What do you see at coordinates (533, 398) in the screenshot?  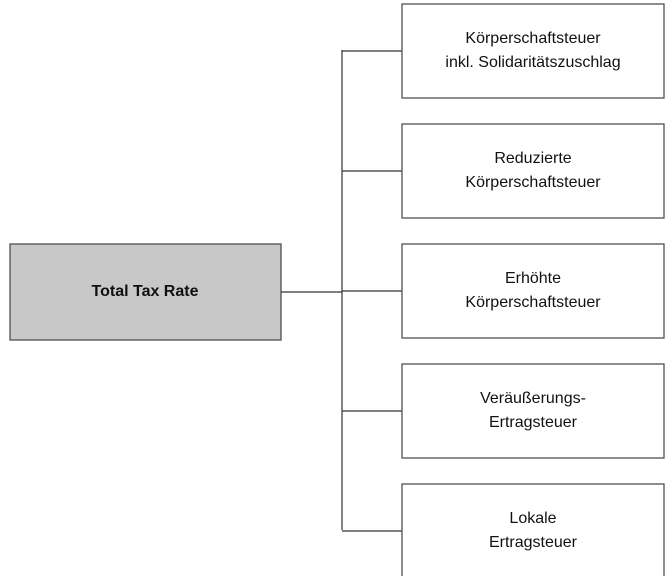 I see `node-label: Veräußerungs-` at bounding box center [533, 398].